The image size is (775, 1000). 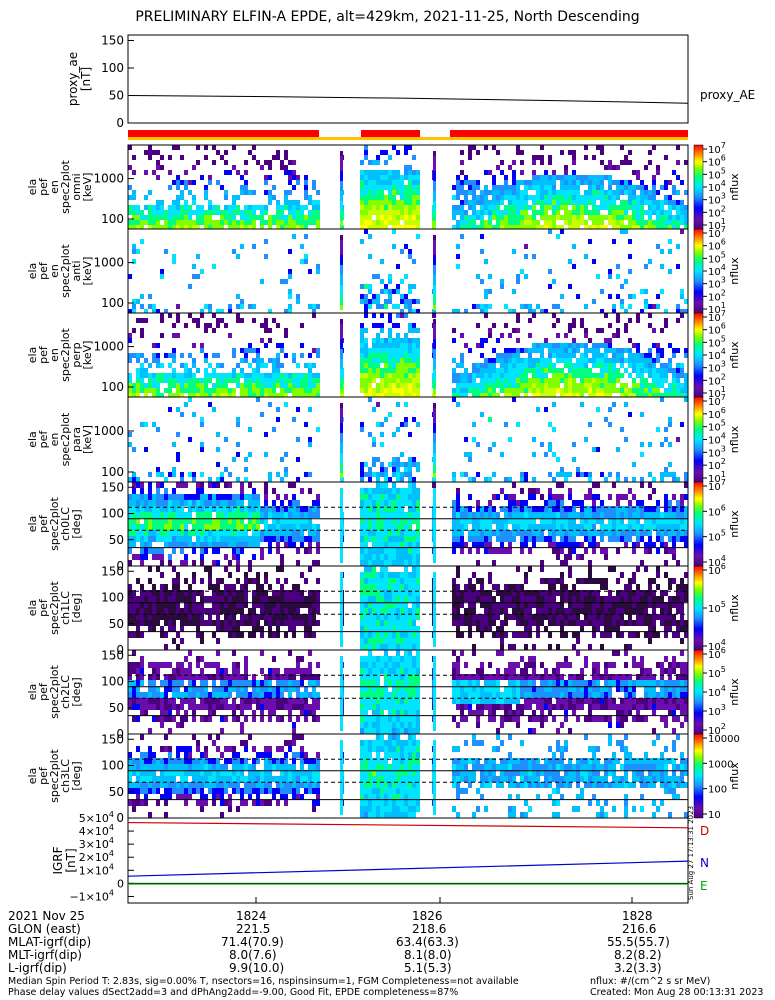 I want to click on colorbar-tick-label: 10⁶, so click(x=717, y=653).